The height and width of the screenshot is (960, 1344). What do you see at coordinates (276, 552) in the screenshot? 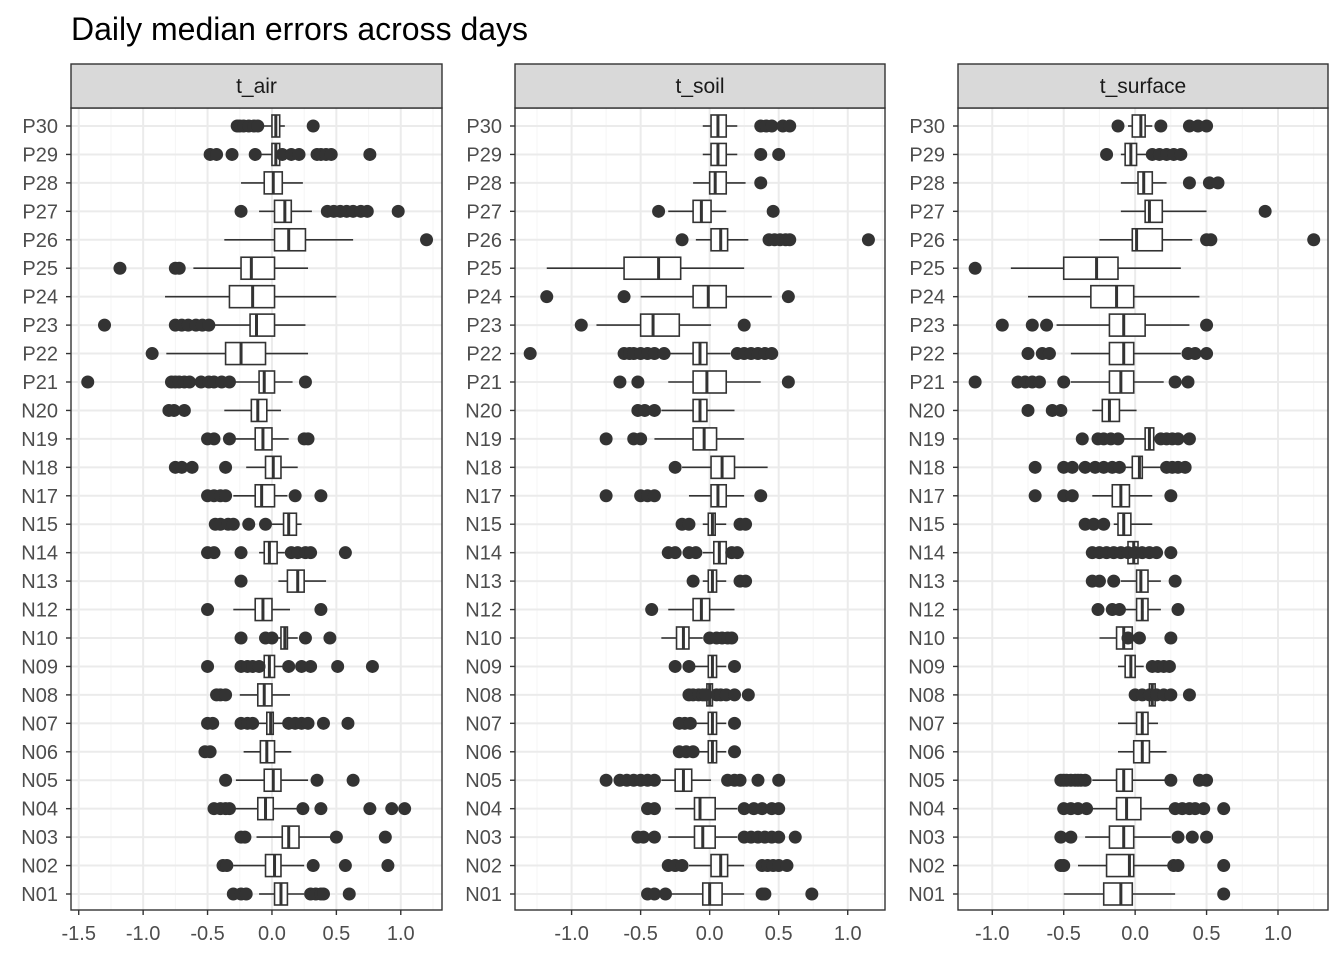
I see `box-n14` at bounding box center [276, 552].